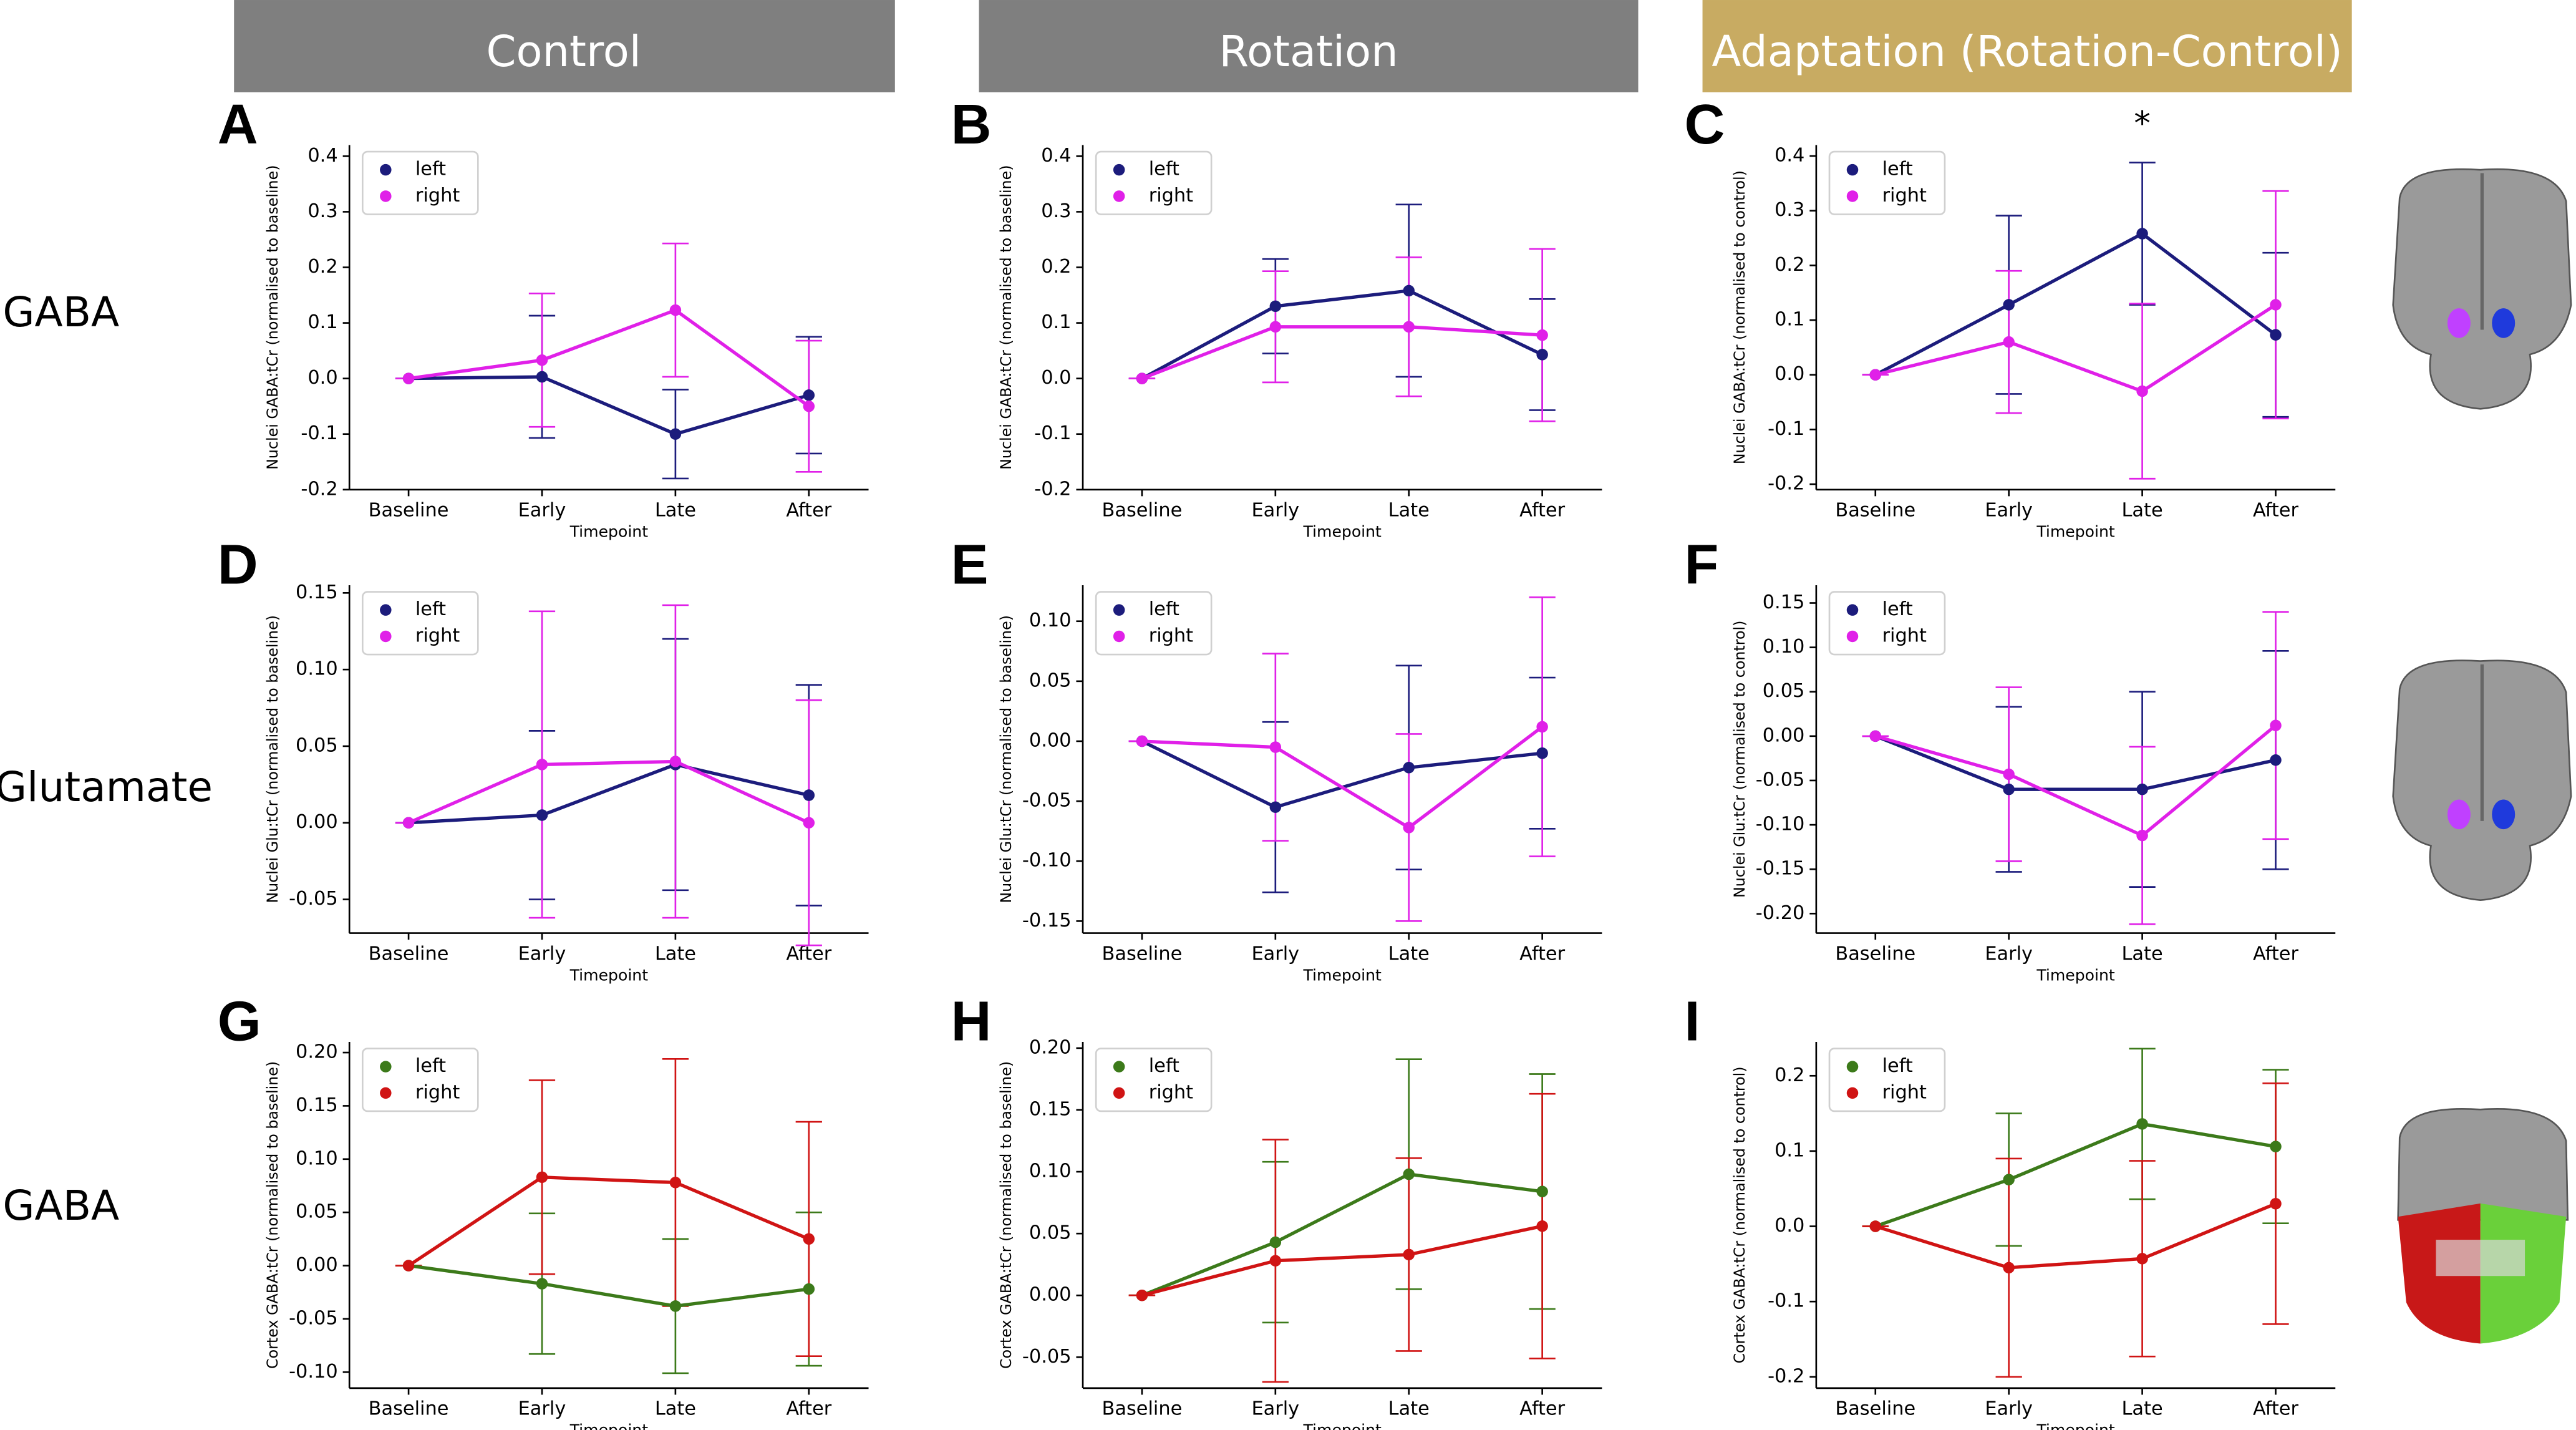 This screenshot has width=2576, height=1430. What do you see at coordinates (1739, 1215) in the screenshot?
I see `y-axis-label: Cortex GABA:tCr (normalised to control)` at bounding box center [1739, 1215].